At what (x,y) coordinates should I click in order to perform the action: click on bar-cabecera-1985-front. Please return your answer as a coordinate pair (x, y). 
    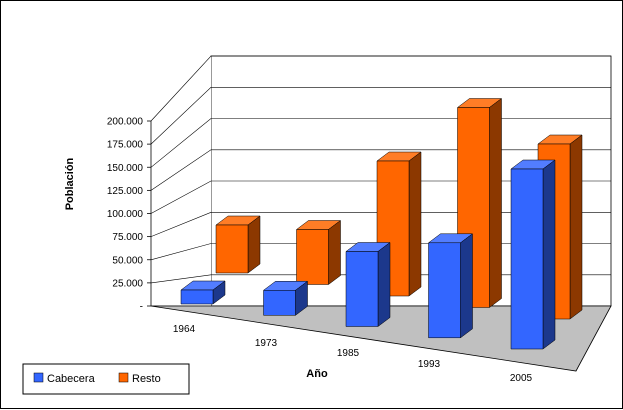
    Looking at the image, I should click on (362, 289).